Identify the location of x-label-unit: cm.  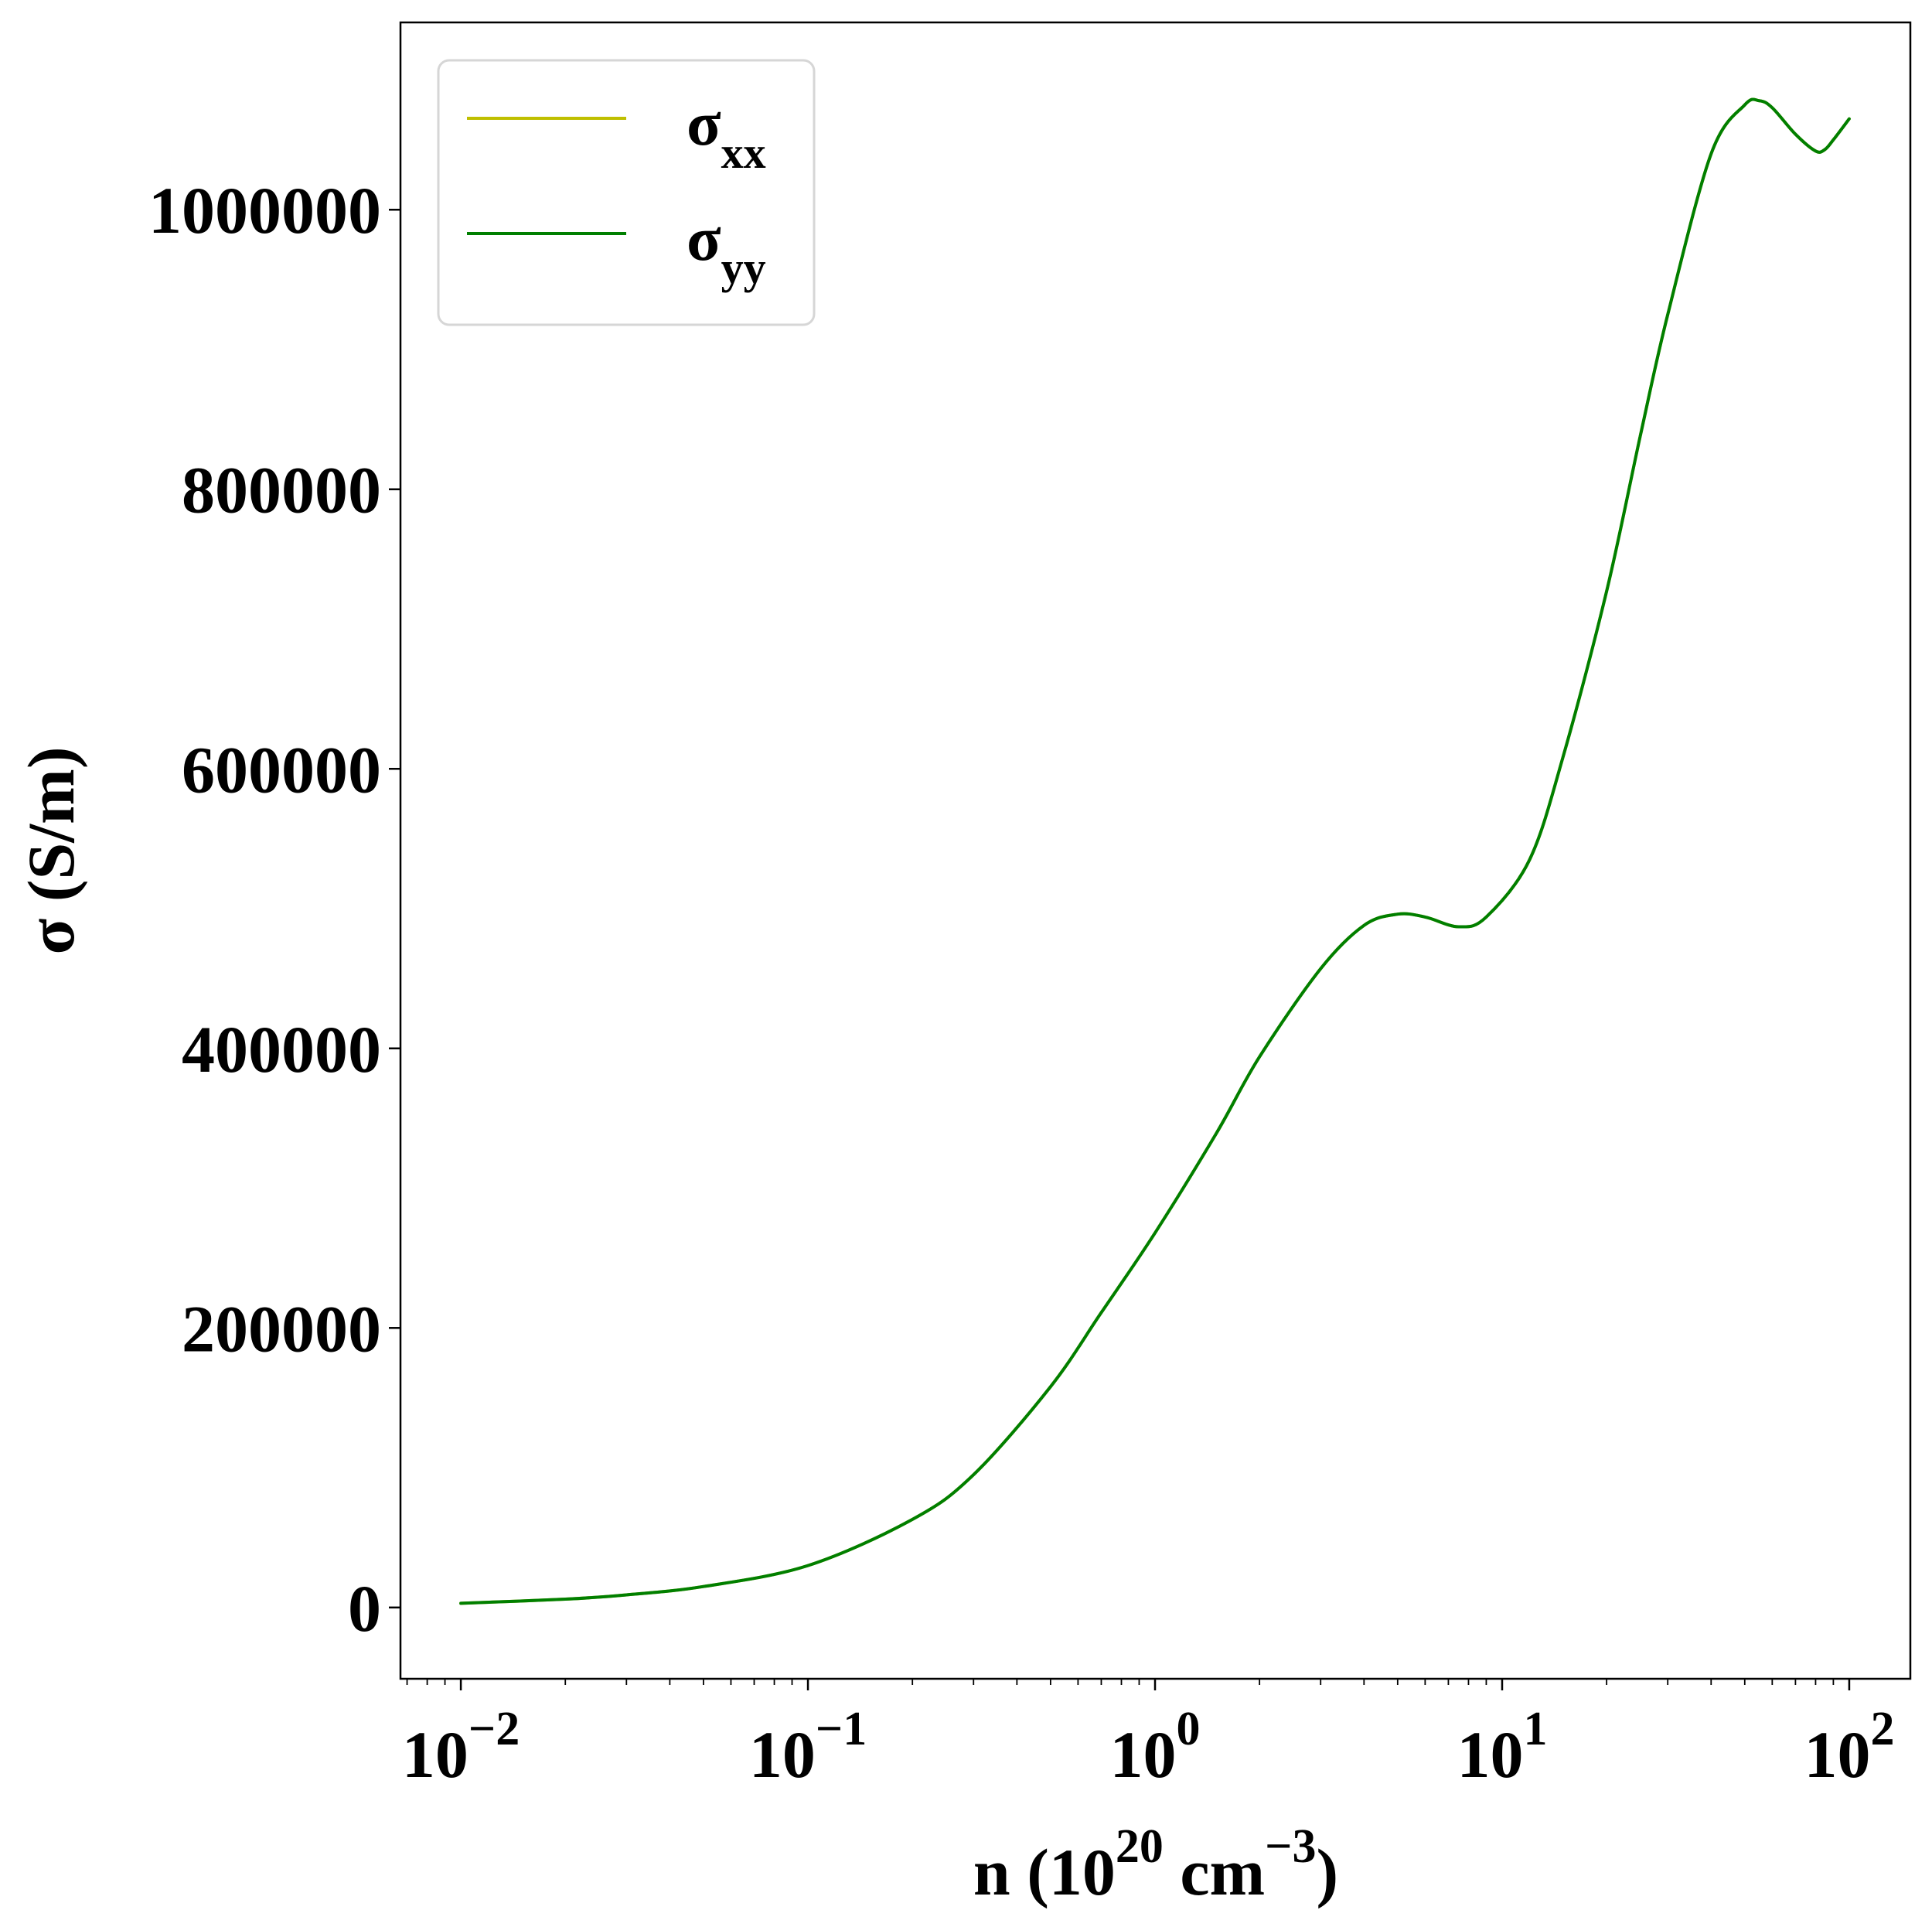
(1214, 1872).